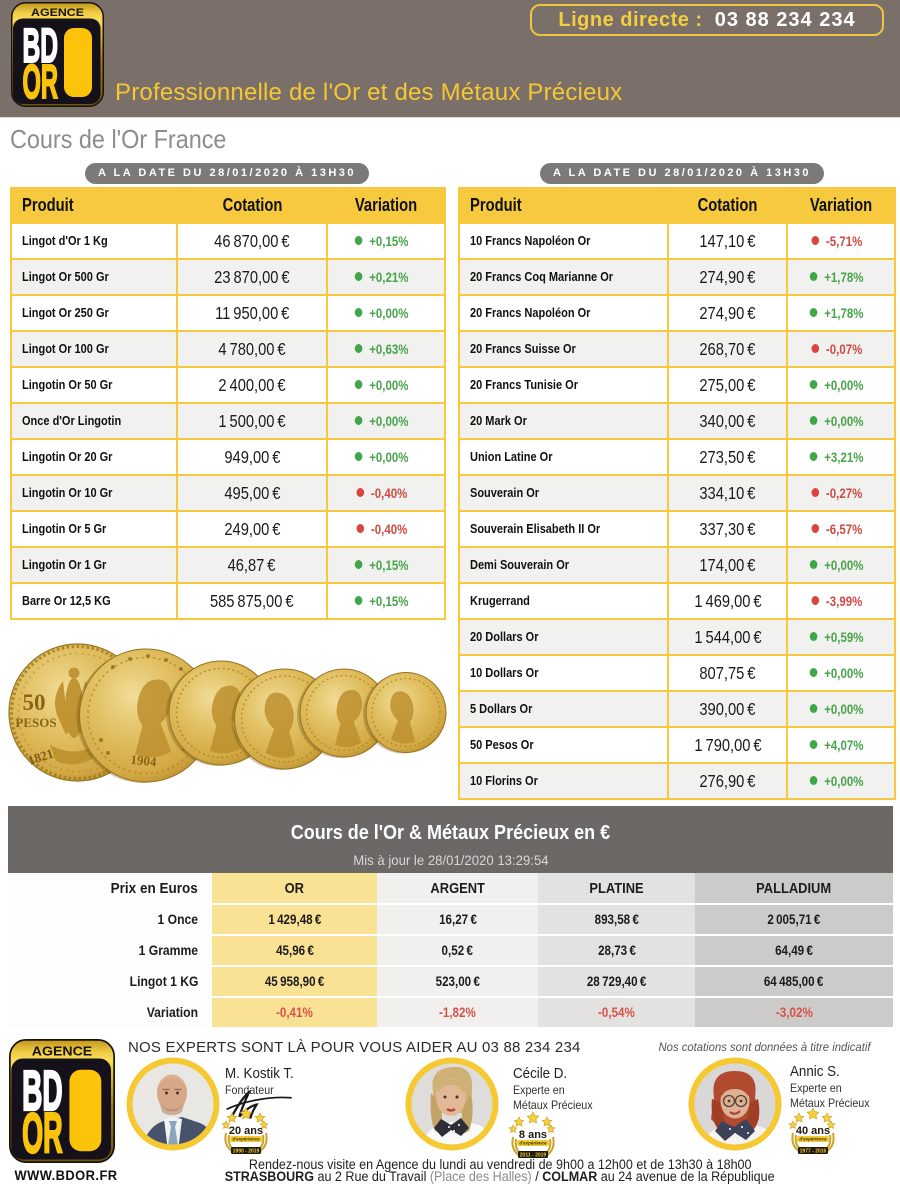 This screenshot has width=900, height=1185. I want to click on svg-text: 20 ans, so click(246, 1131).